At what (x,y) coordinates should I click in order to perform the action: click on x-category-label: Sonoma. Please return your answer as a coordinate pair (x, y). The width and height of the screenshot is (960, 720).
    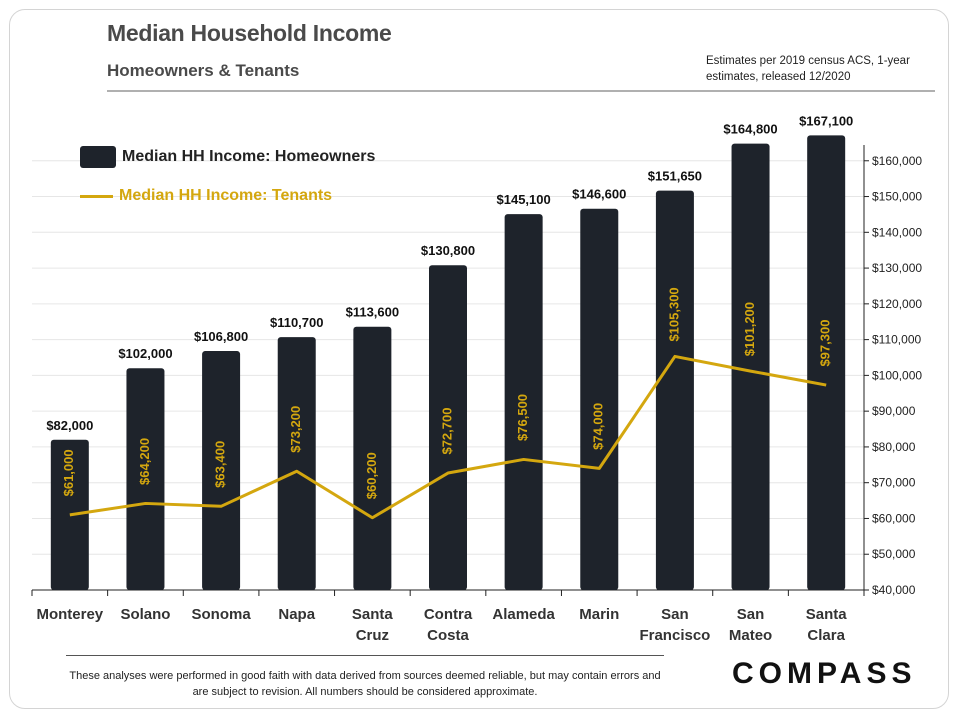
    Looking at the image, I should click on (221, 614).